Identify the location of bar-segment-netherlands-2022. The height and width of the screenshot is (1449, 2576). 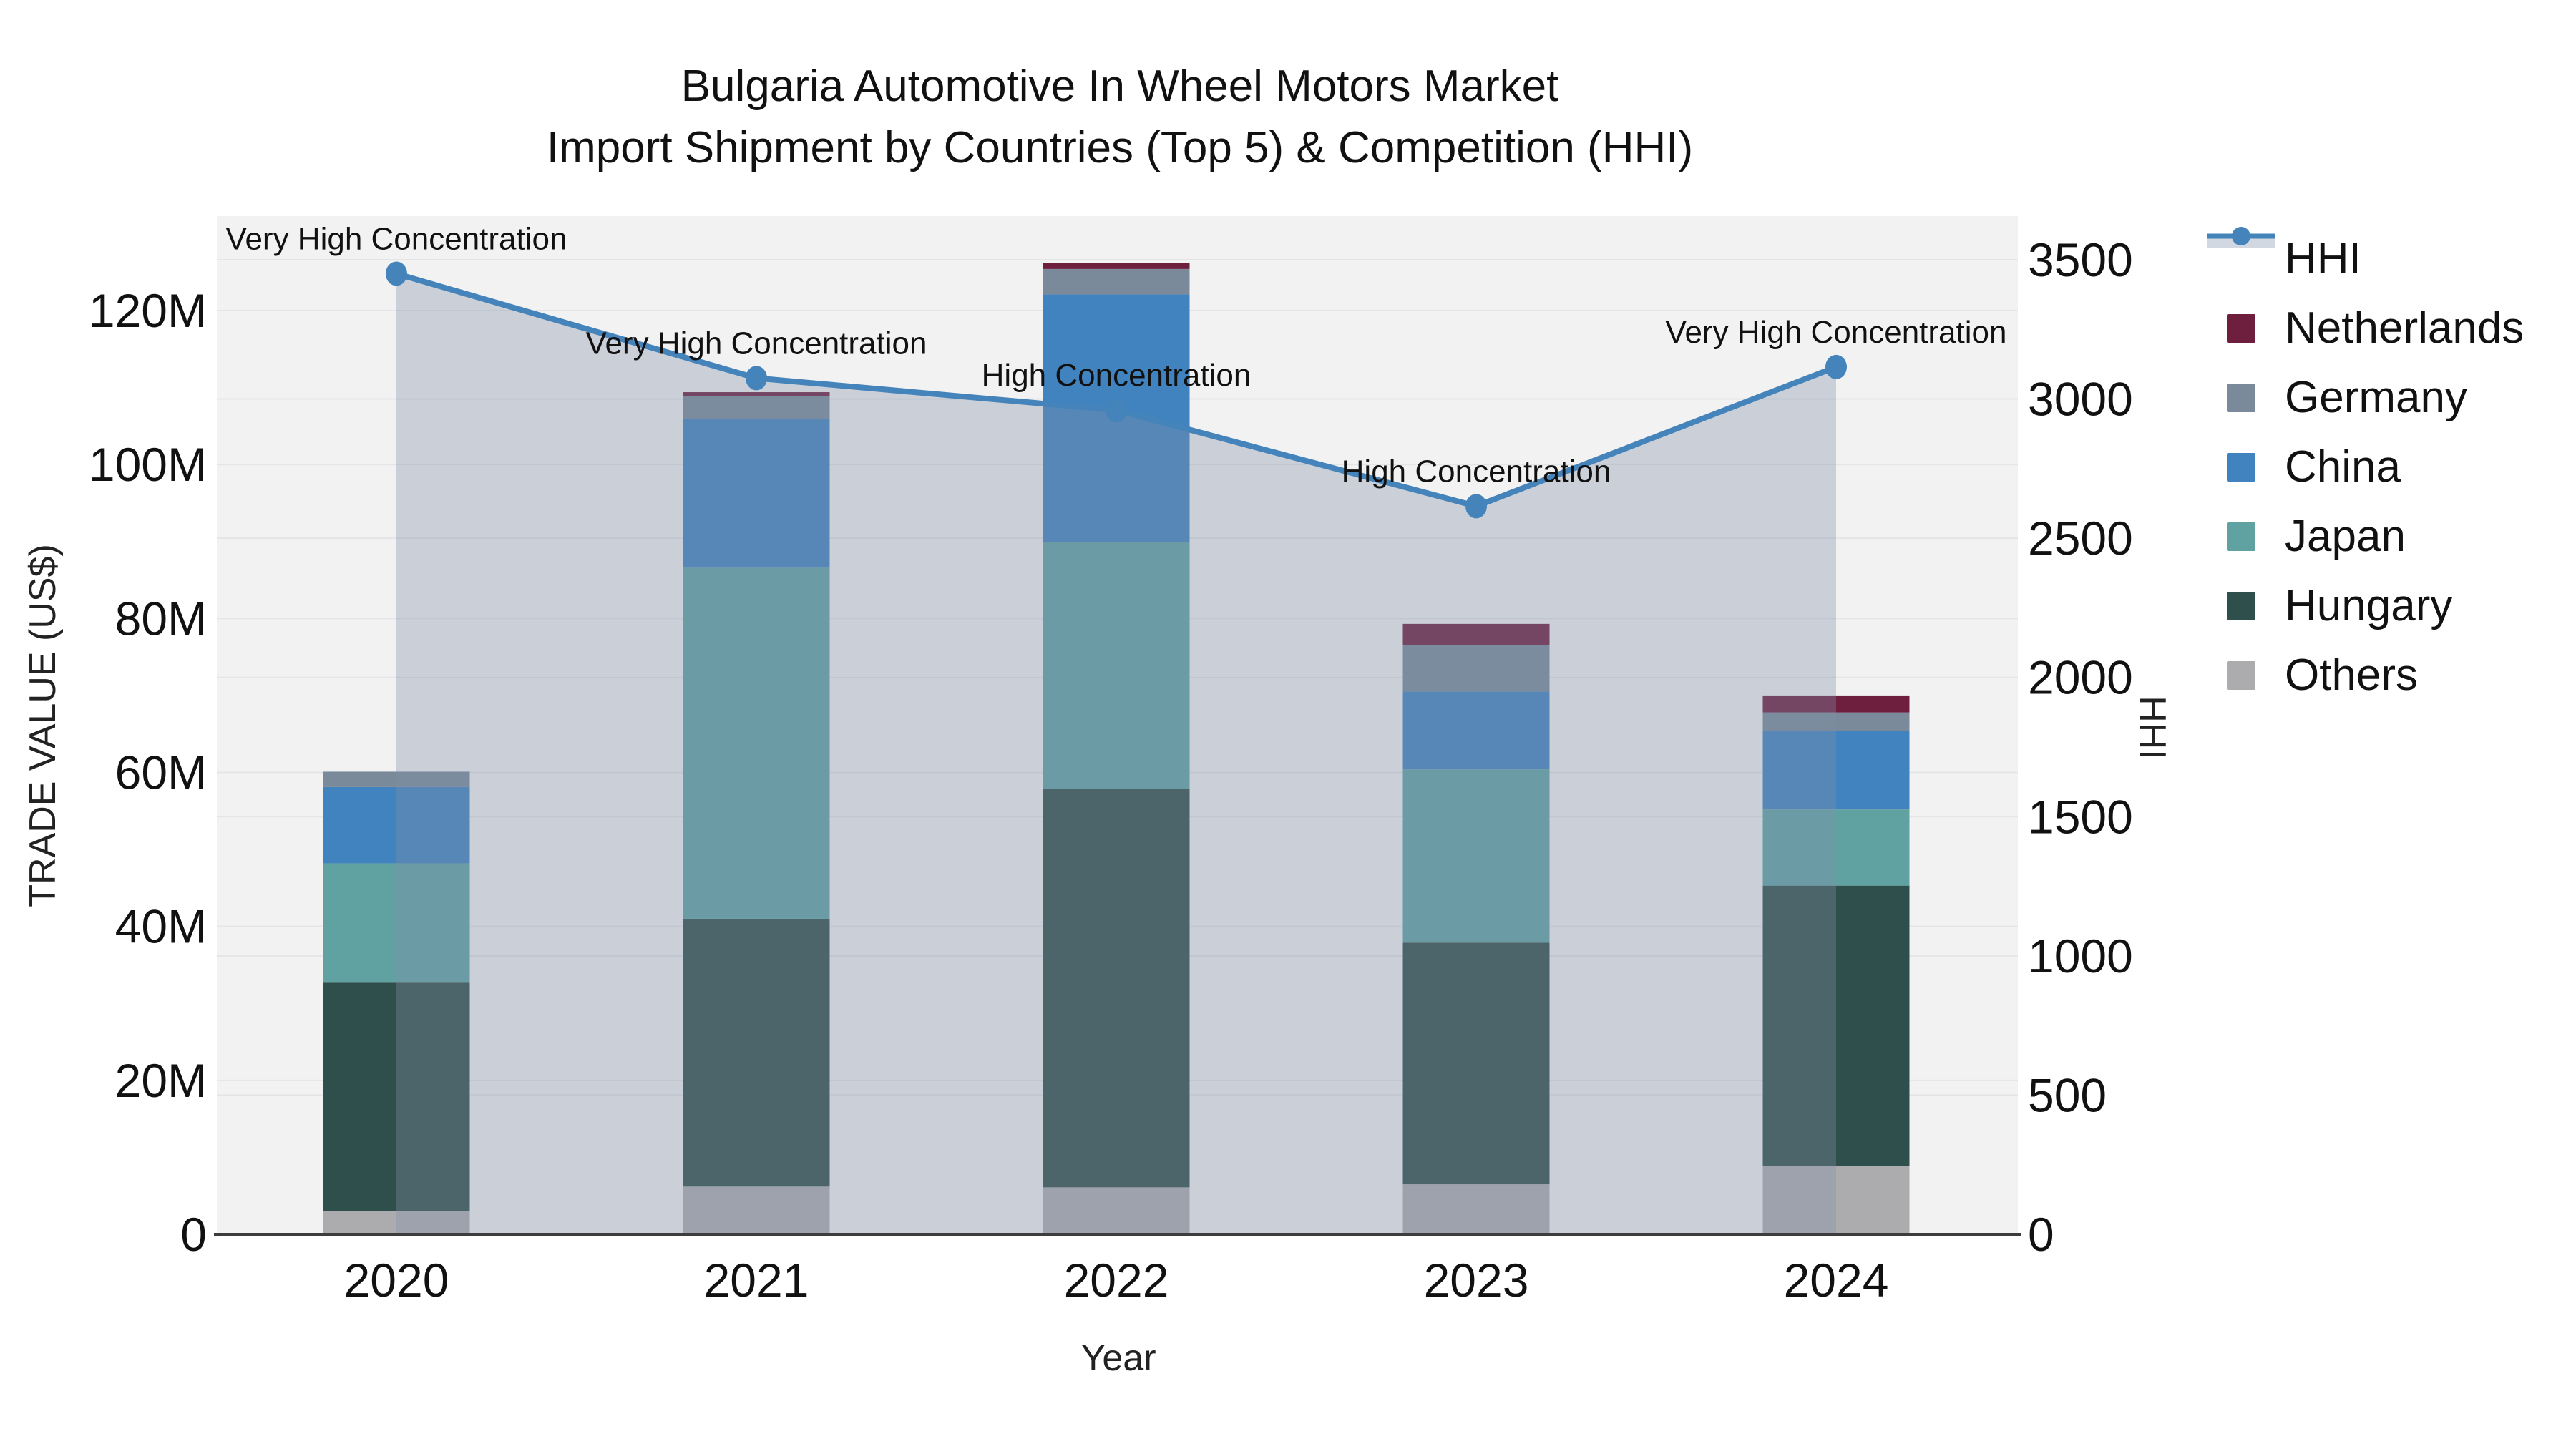
(1116, 266).